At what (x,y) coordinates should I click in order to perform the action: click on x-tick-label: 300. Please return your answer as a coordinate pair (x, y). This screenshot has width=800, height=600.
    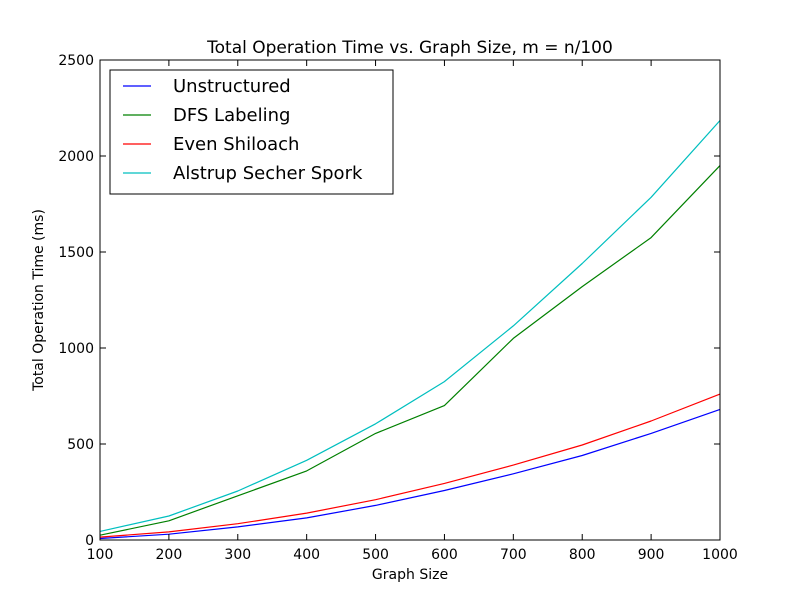
    Looking at the image, I should click on (237, 555).